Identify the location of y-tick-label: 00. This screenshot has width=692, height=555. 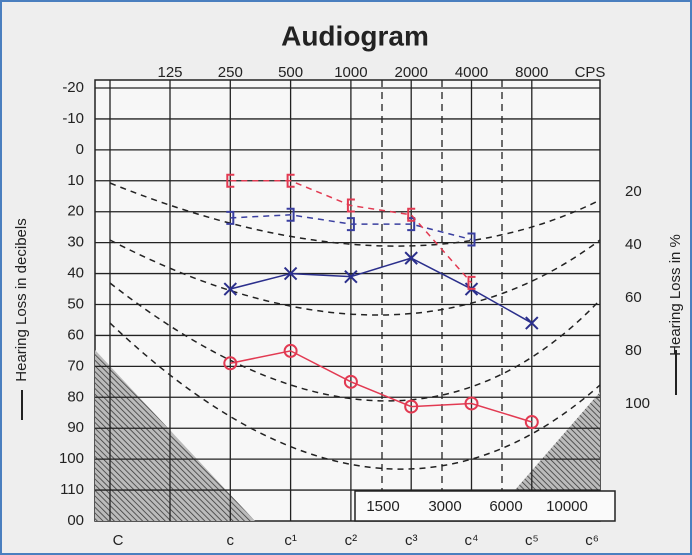
(75, 520).